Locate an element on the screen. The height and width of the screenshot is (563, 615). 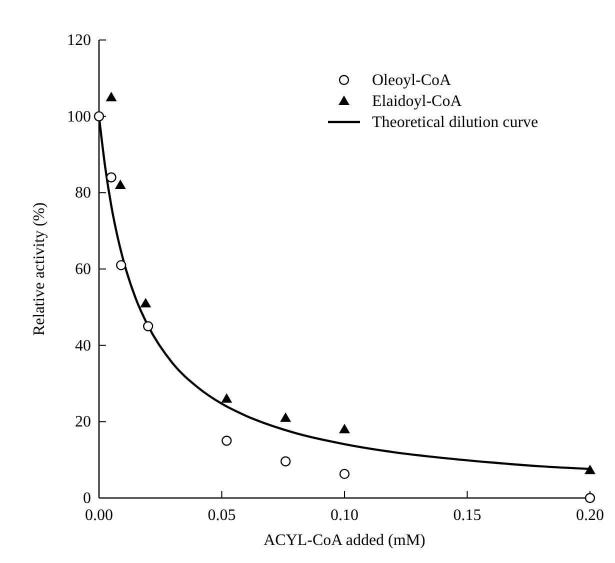
y-tick-label: 40 is located at coordinates (83, 345).